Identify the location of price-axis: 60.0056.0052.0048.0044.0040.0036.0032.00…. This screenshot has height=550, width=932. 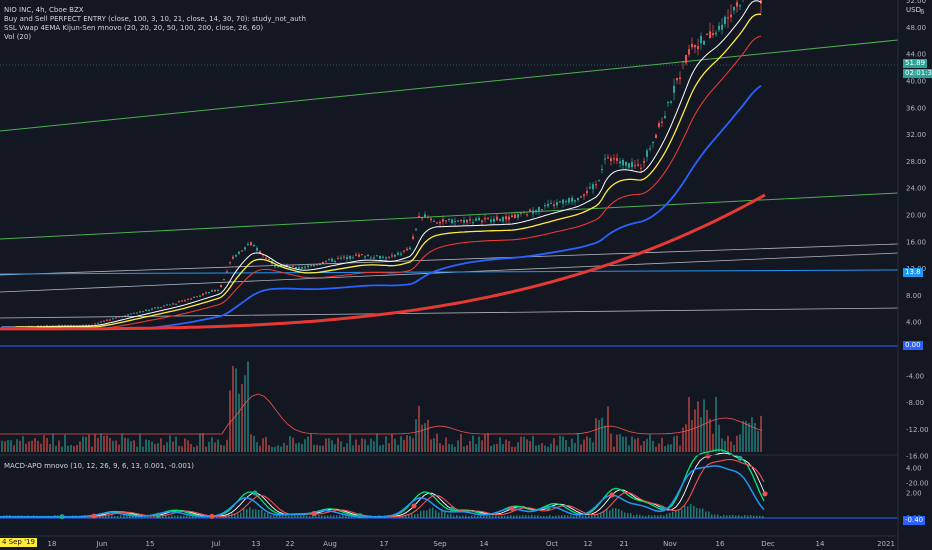
(917, 244).